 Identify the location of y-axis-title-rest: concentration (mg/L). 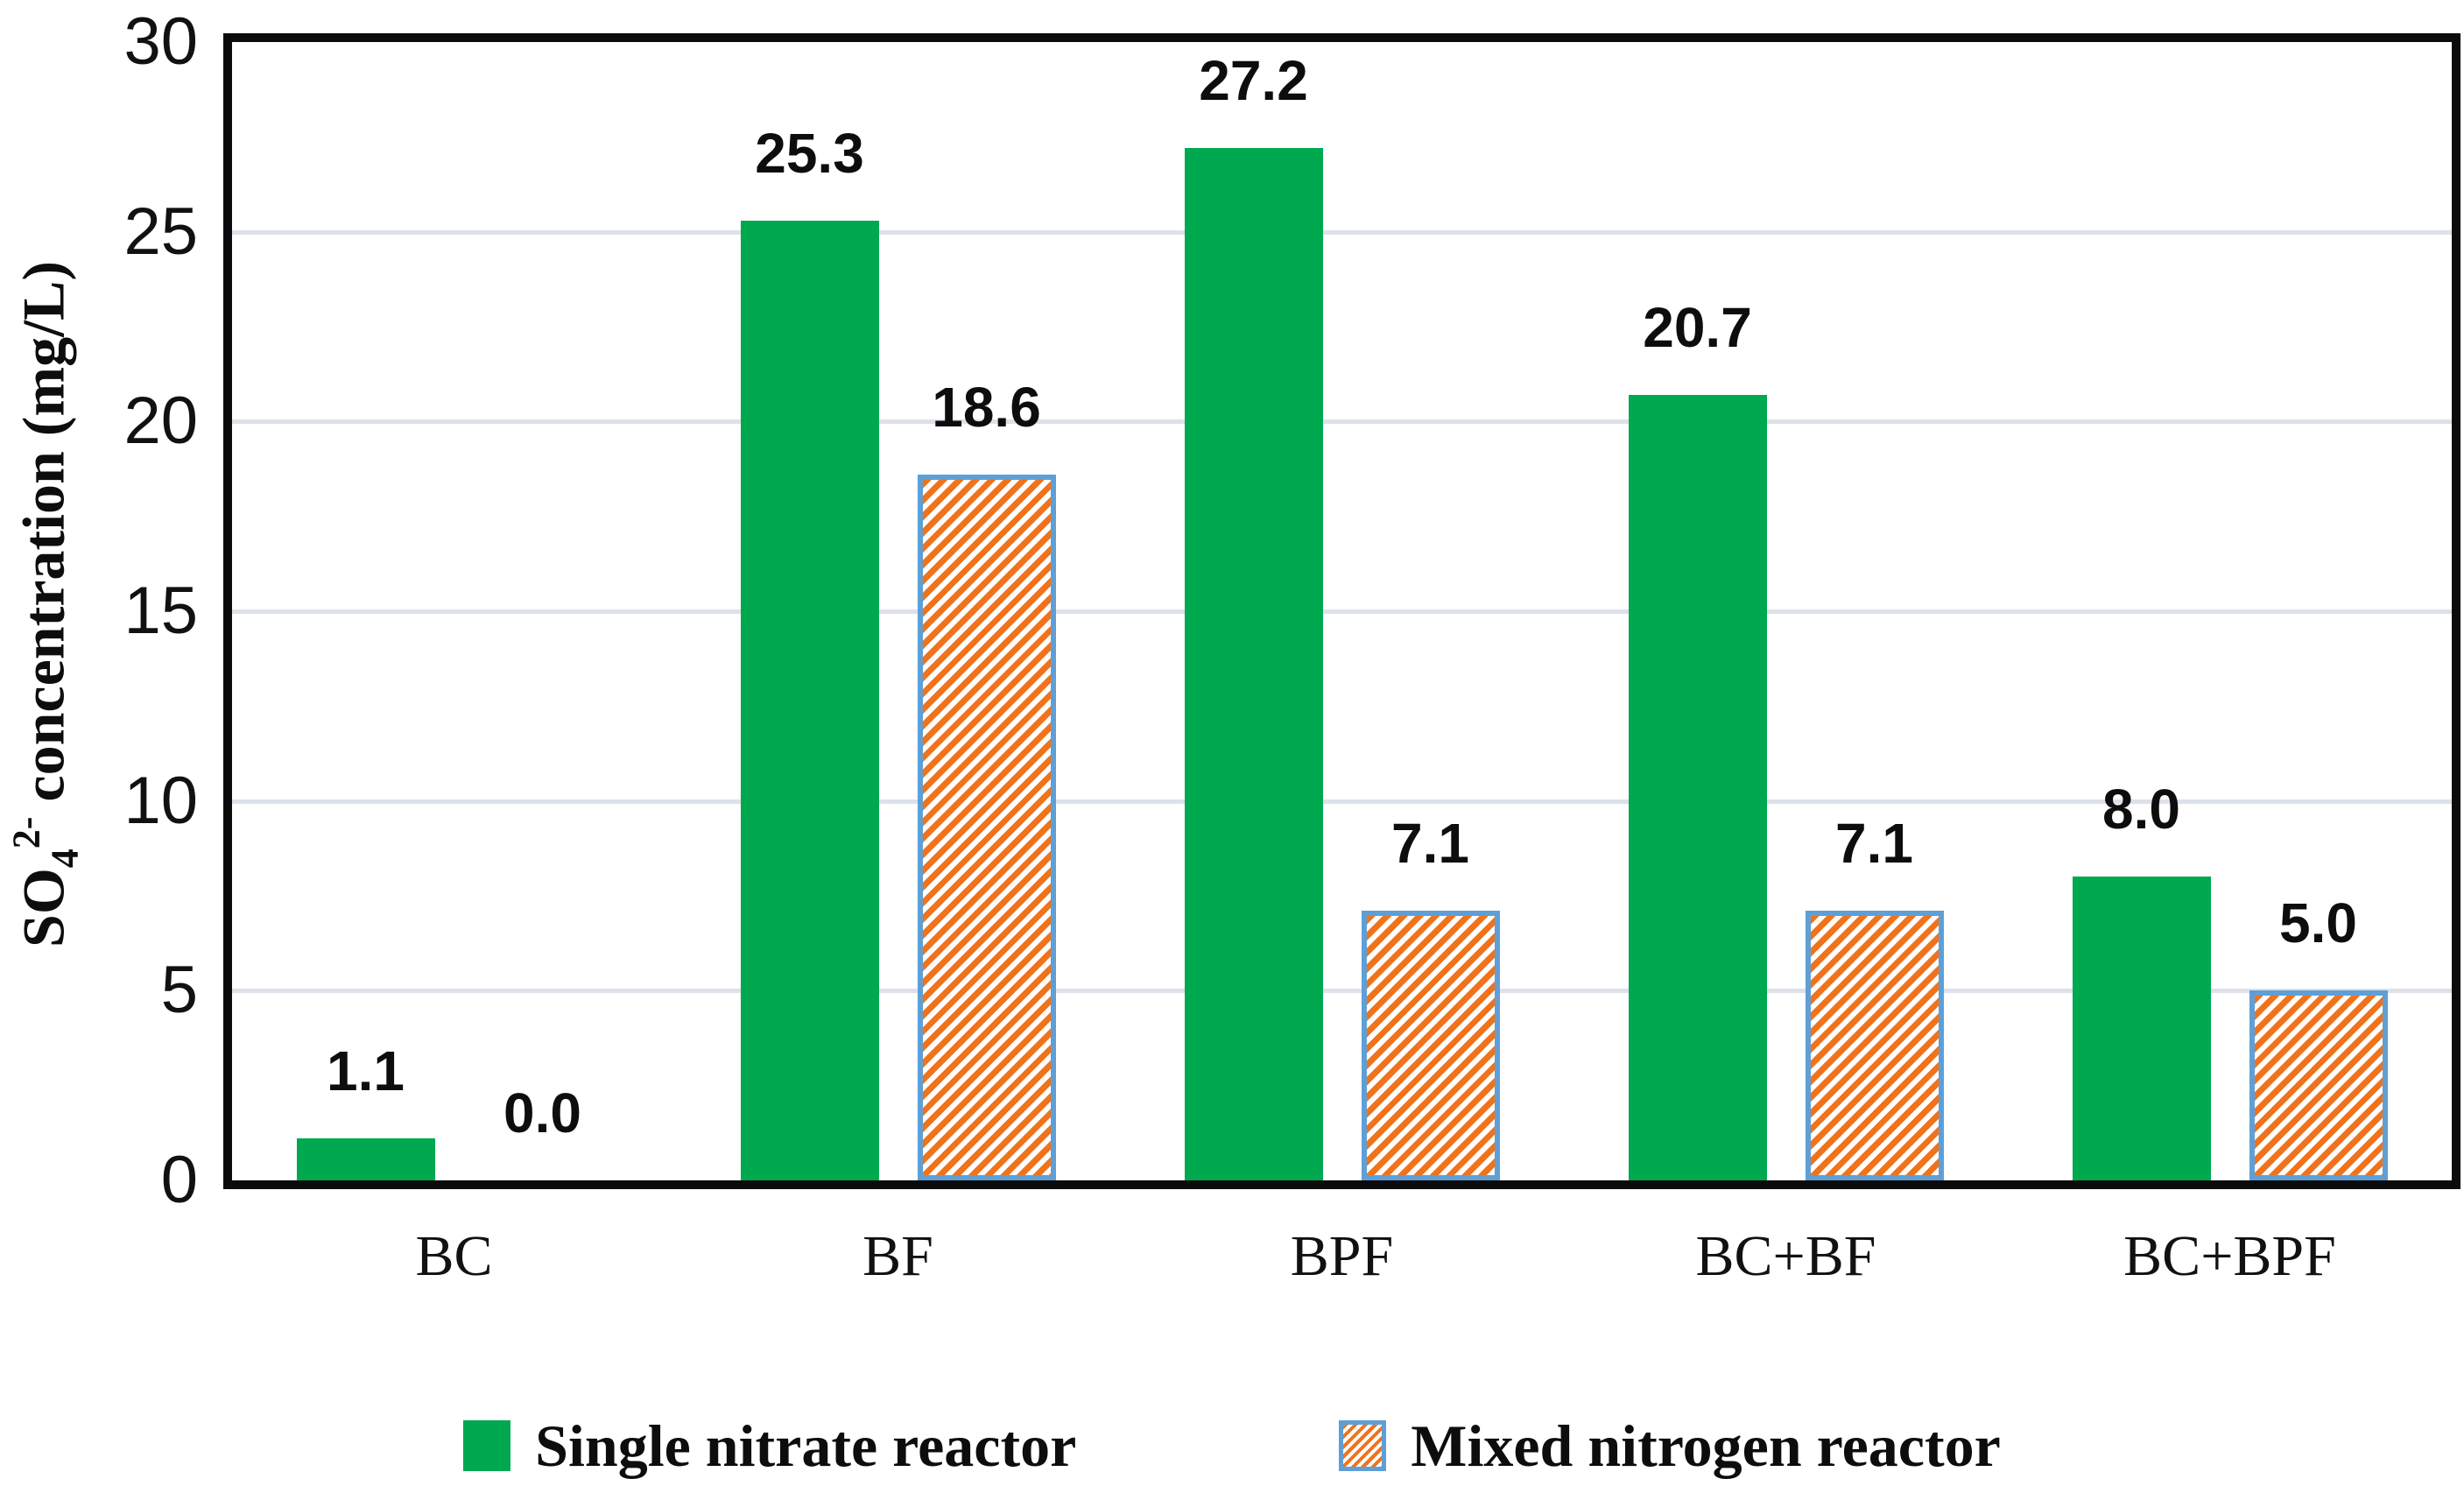
(43, 539).